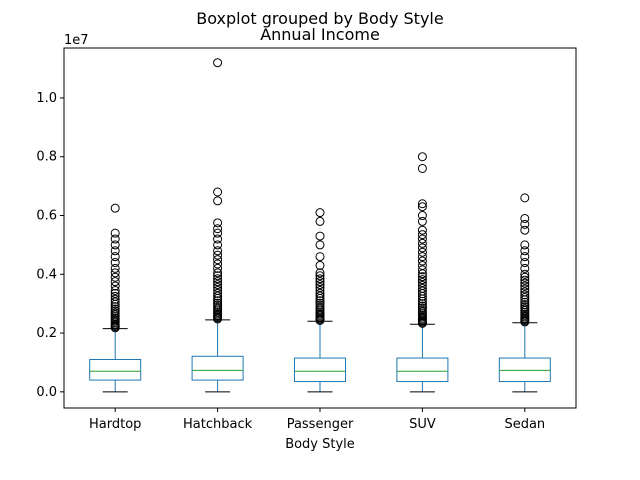 This screenshot has width=640, height=480. I want to click on y-tick-label: 0.4, so click(46, 274).